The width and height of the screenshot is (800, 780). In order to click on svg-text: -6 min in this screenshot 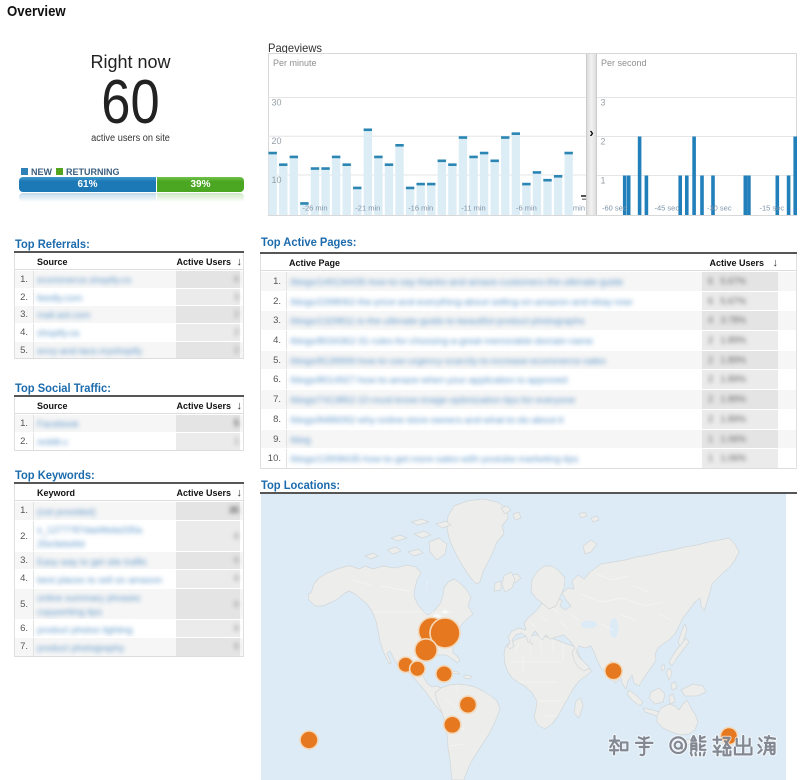, I will do `click(526, 208)`.